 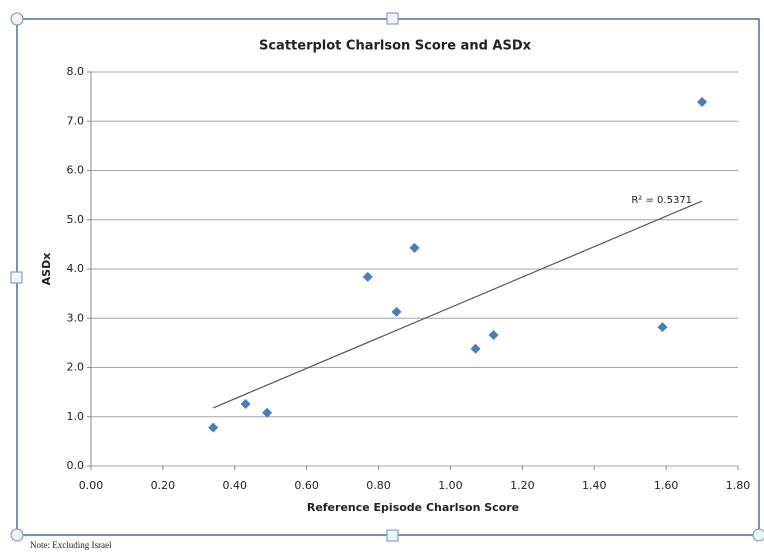 What do you see at coordinates (76, 317) in the screenshot?
I see `y-tick-label: 3.0` at bounding box center [76, 317].